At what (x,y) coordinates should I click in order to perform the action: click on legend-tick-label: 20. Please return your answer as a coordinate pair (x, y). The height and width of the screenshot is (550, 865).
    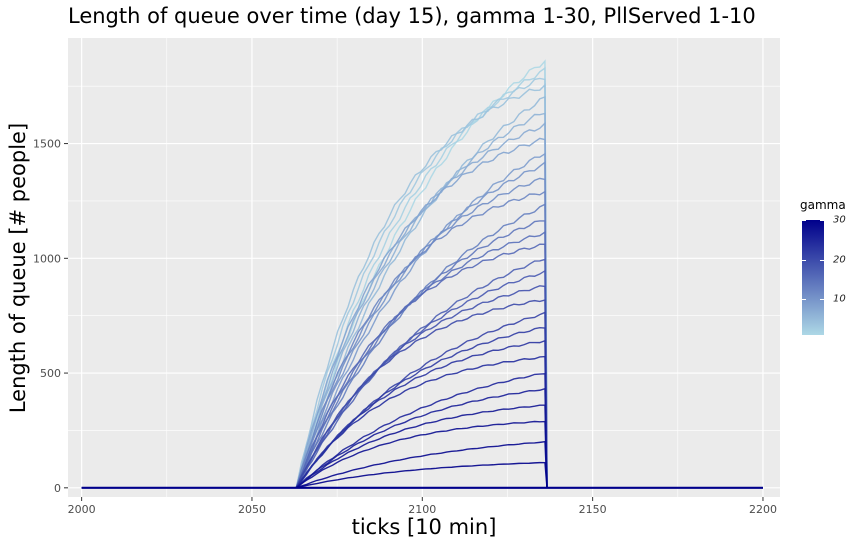
    Looking at the image, I should click on (839, 260).